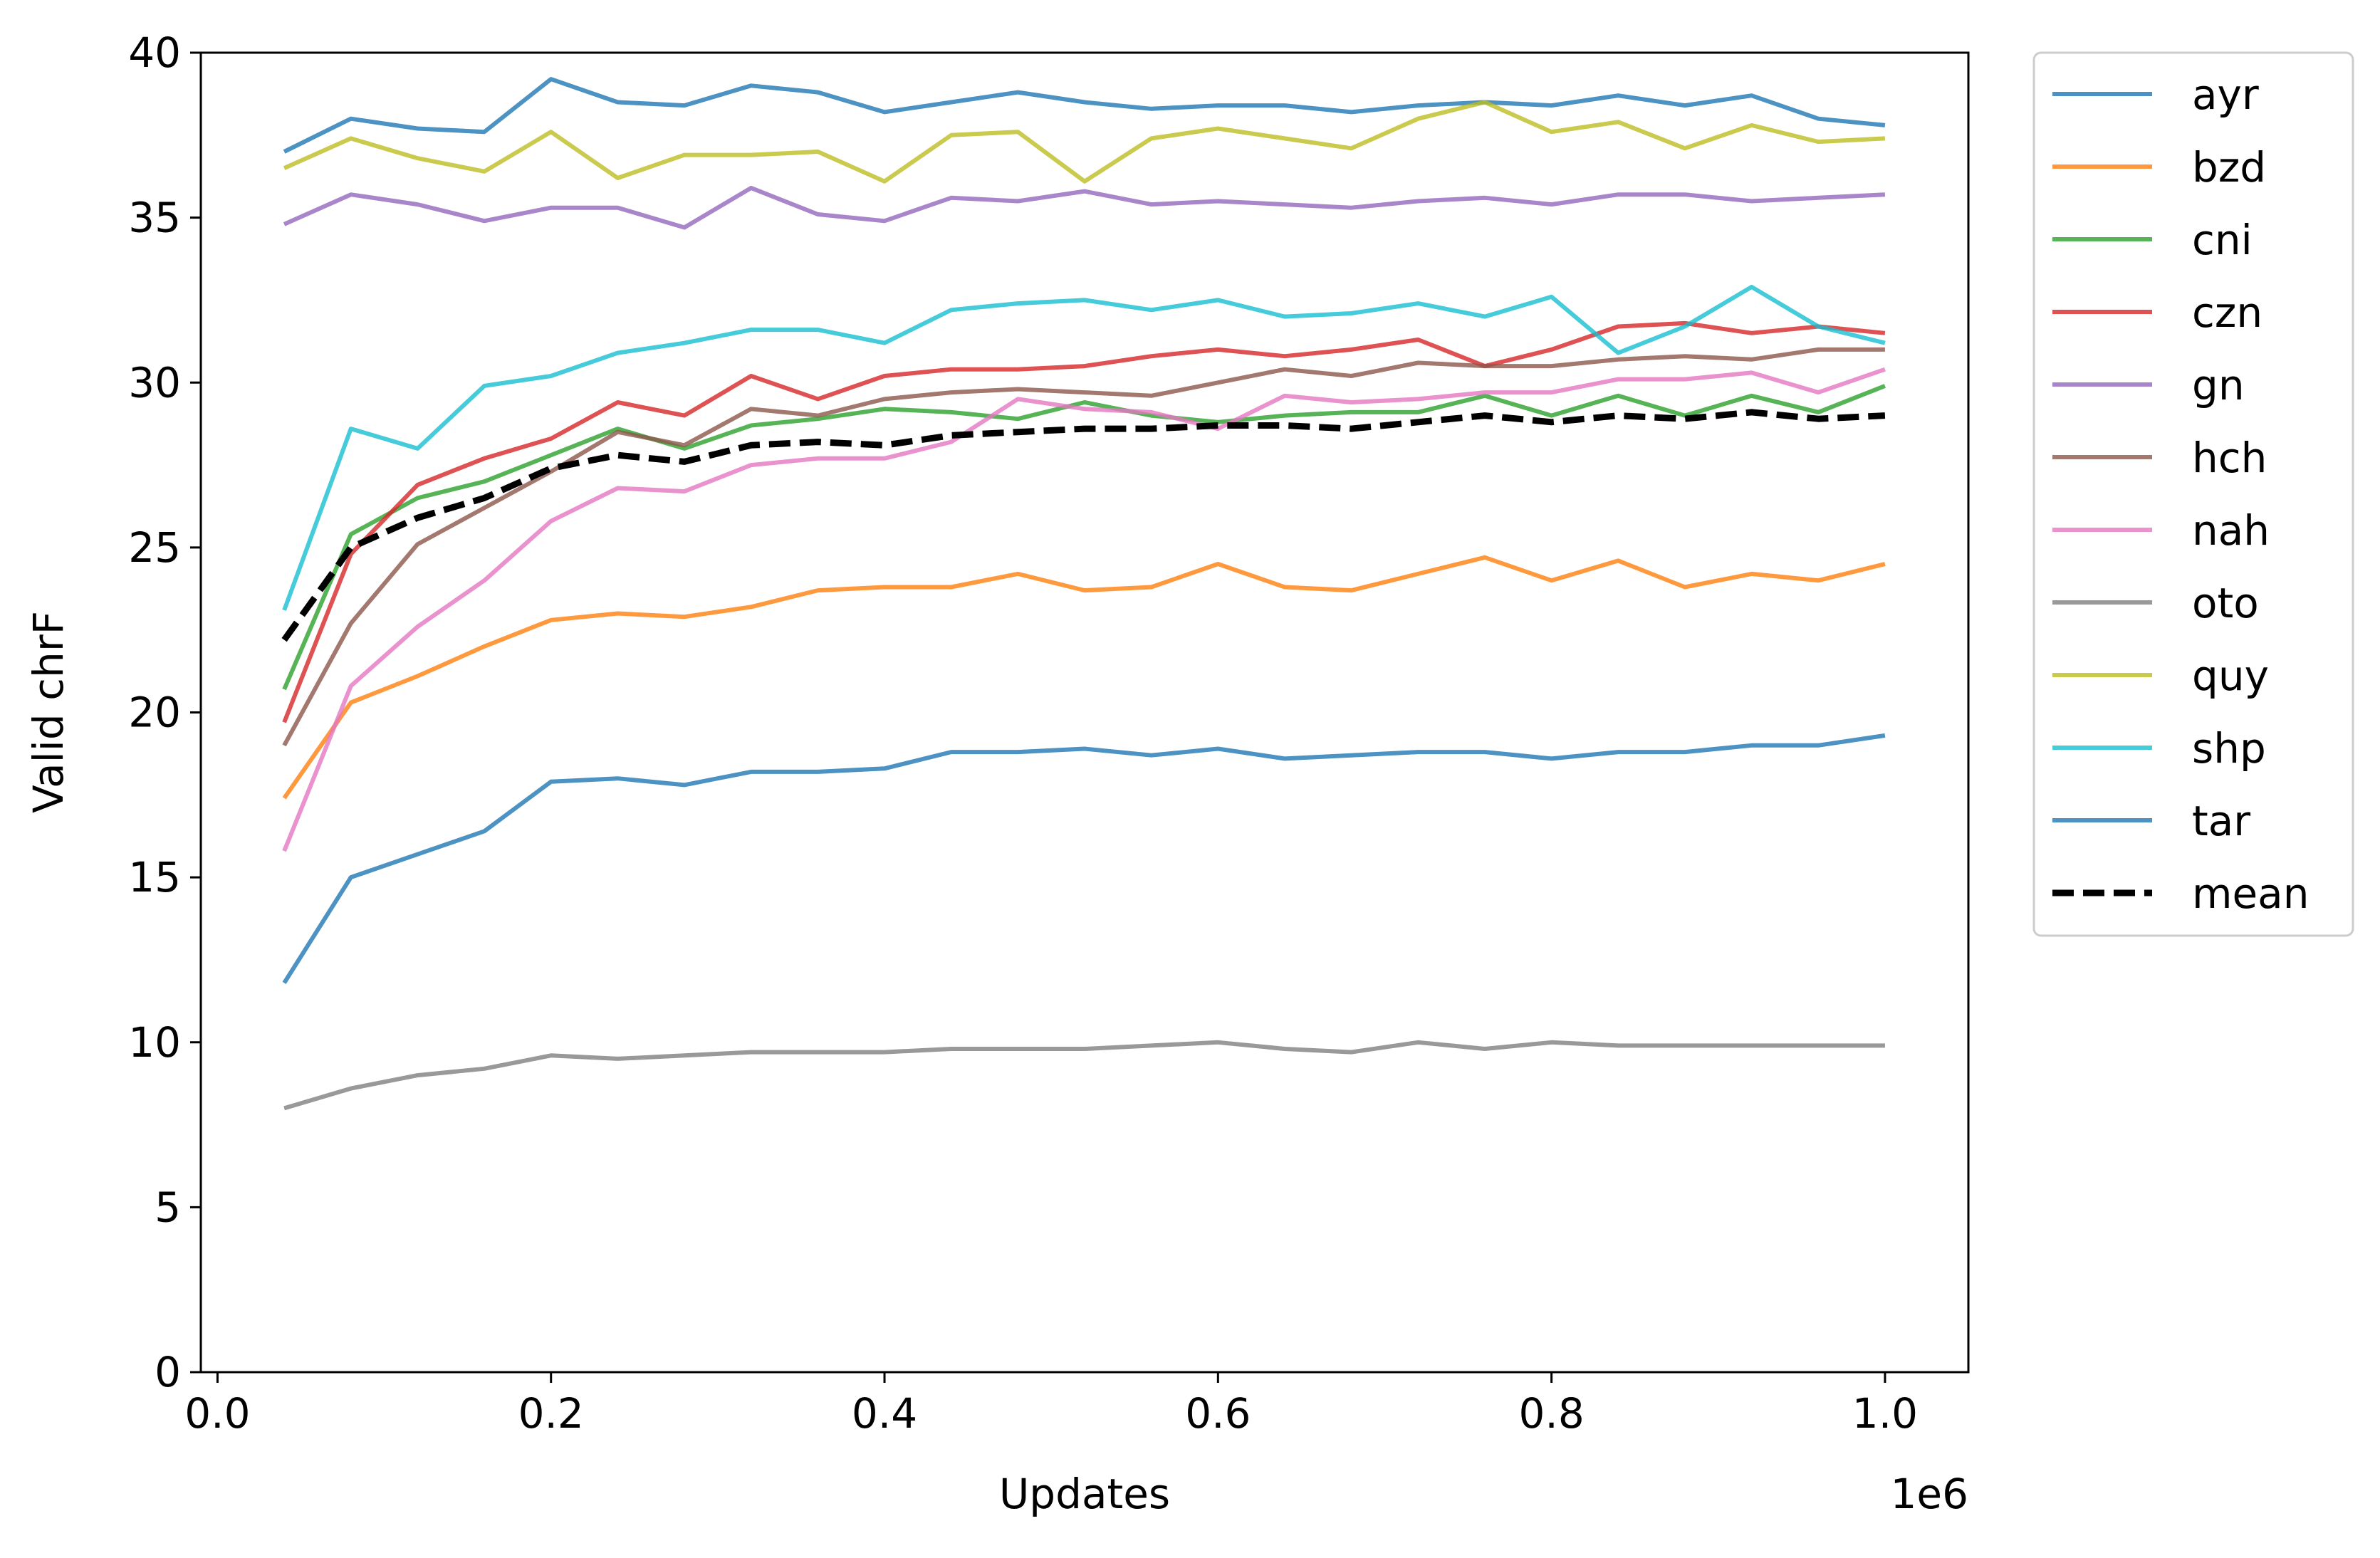 The height and width of the screenshot is (1558, 2380). Describe the element at coordinates (48, 712) in the screenshot. I see `y-axis-label: Valid chrF` at that location.